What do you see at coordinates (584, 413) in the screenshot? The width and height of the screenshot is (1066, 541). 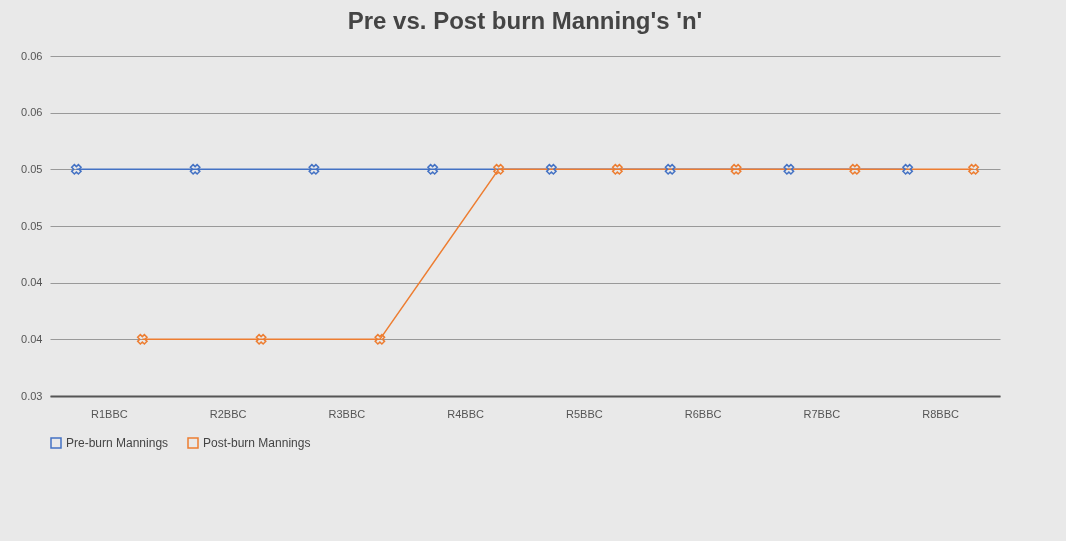 I see `x-tick-label: R5BBC` at bounding box center [584, 413].